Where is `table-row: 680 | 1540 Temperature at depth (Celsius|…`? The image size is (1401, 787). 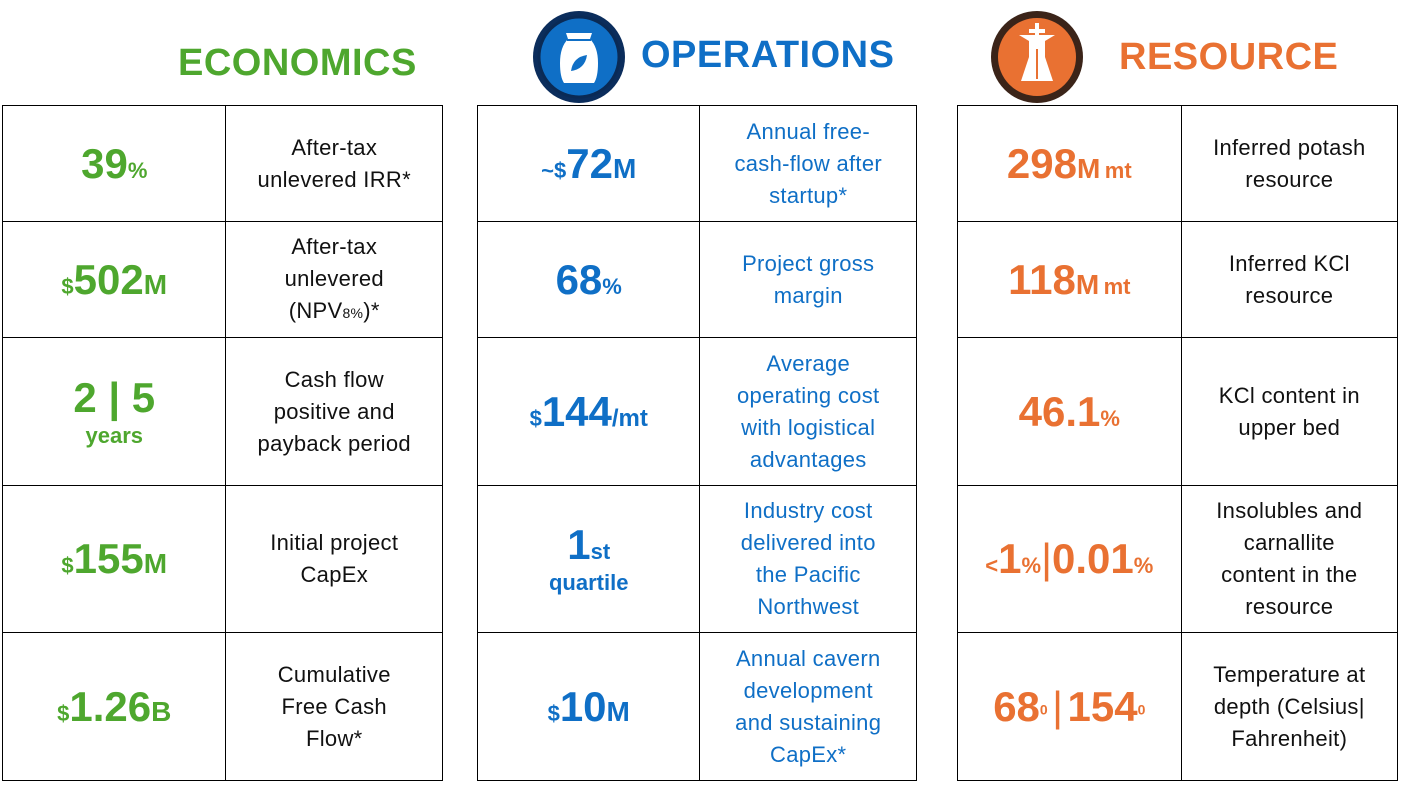 table-row: 680 | 1540 Temperature at depth (Celsius|… is located at coordinates (1178, 706).